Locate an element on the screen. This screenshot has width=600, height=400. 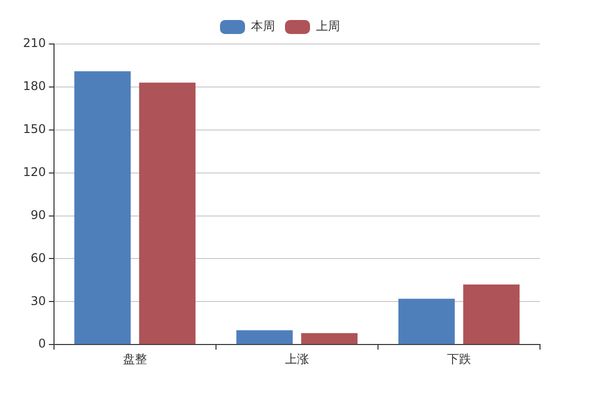
x-tick-label: 盘整 is located at coordinates (134, 359).